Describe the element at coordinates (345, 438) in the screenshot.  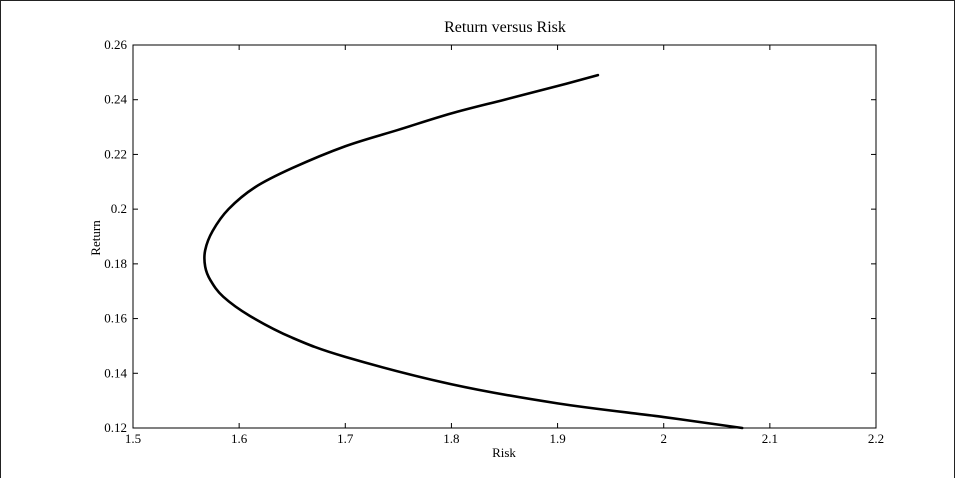
I see `x-tick-label: 1.7` at that location.